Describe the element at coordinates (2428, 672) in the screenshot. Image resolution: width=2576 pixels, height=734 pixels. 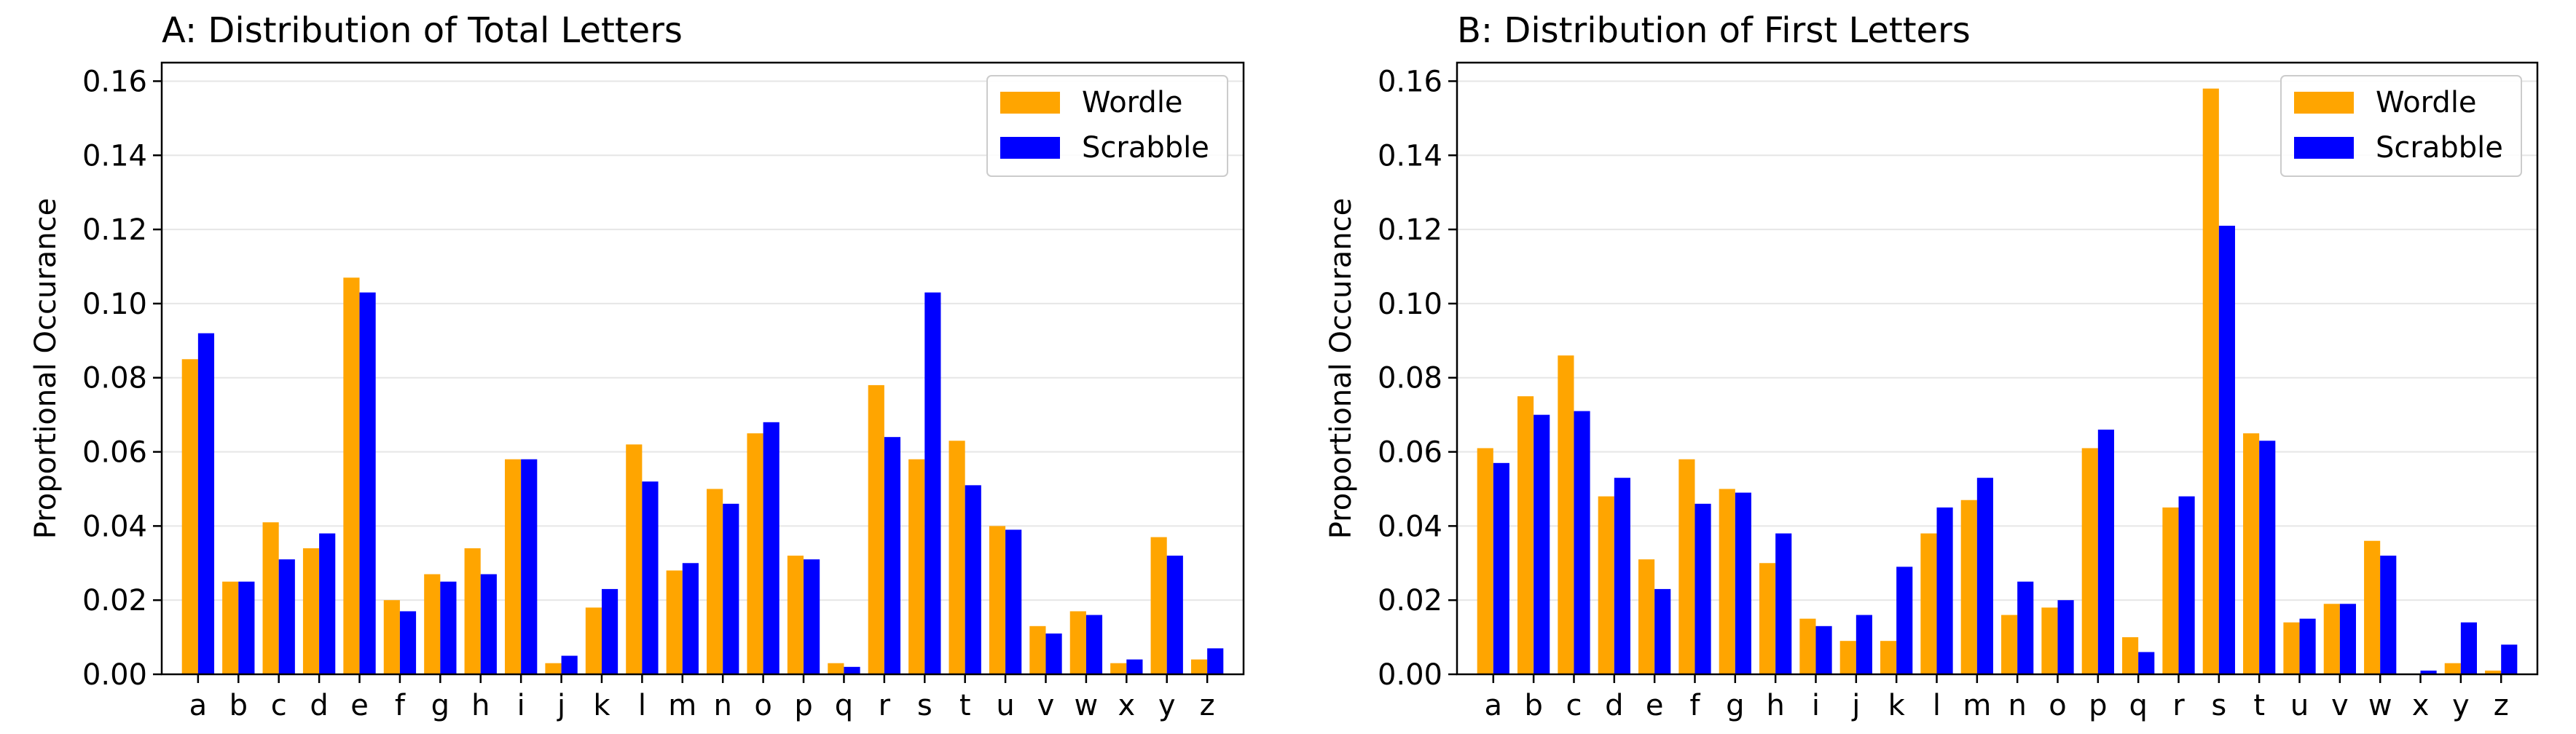
I see `bar-scrabble-x` at that location.